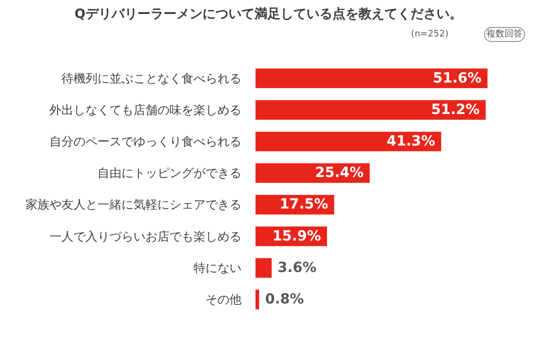 Image resolution: width=536 pixels, height=344 pixels. Describe the element at coordinates (304, 204) in the screenshot. I see `data-label: 17.5%` at that location.